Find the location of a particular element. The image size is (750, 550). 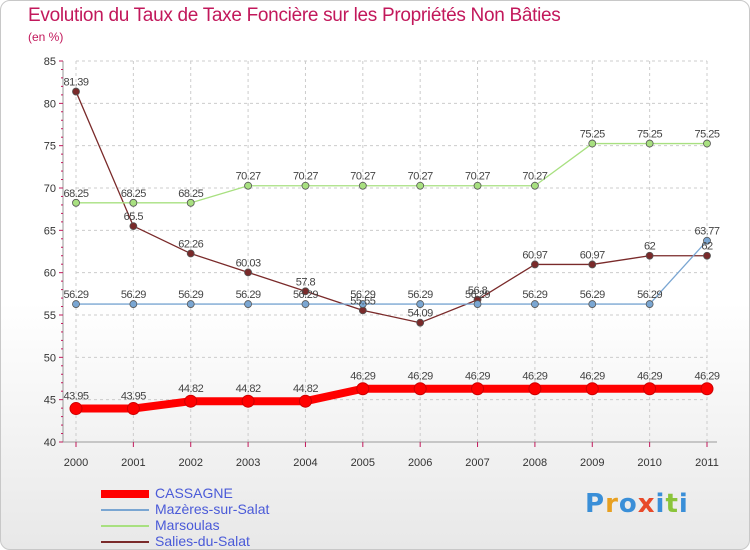

x-tick-label: 2002 is located at coordinates (190, 463).